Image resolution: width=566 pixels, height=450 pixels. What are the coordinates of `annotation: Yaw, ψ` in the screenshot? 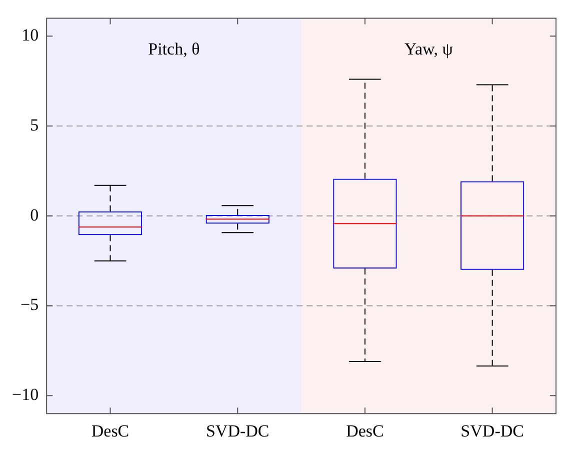 It's located at (429, 49).